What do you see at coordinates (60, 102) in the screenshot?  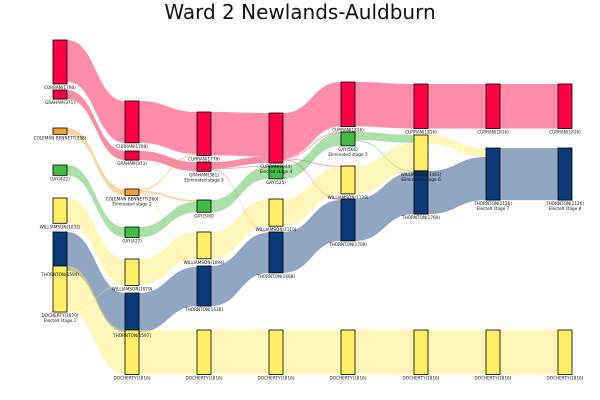 I see `node-label-s0-graham: GRAHAM(371)` at bounding box center [60, 102].